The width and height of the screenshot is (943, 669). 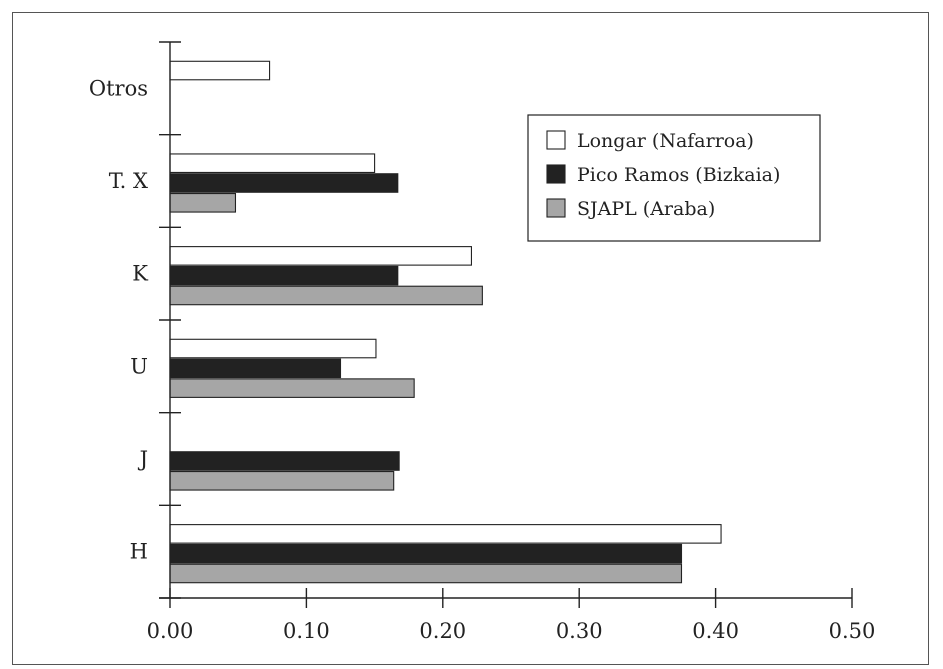 I want to click on legend-label: SJAPL (Araba), so click(x=646, y=209).